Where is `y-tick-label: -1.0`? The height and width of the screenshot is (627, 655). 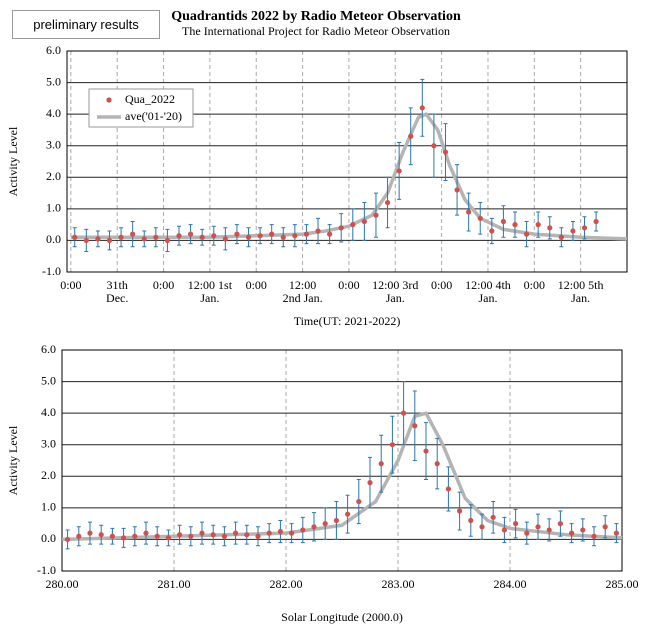 y-tick-label: -1.0 is located at coordinates (51, 271).